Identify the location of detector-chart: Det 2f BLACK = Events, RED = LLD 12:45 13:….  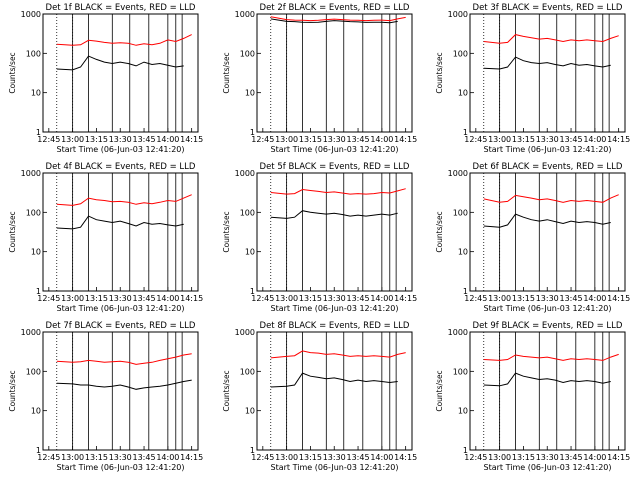
(319, 78).